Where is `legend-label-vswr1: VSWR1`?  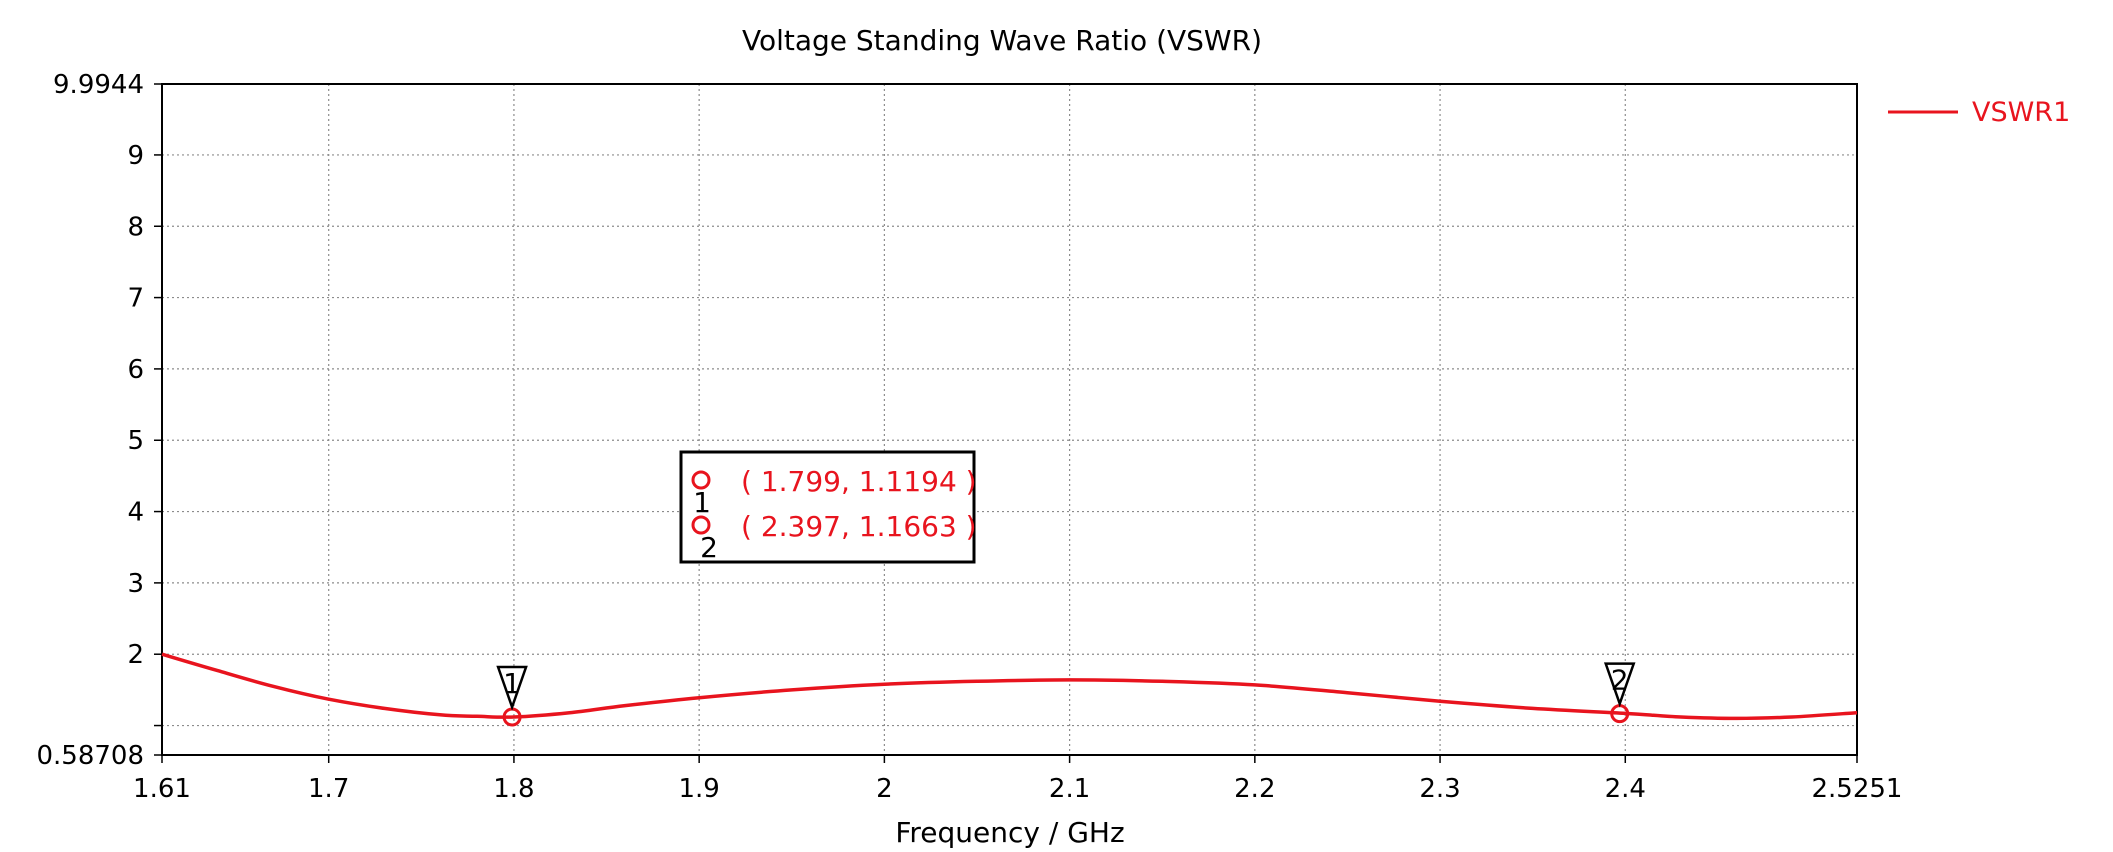 legend-label-vswr1: VSWR1 is located at coordinates (2021, 112).